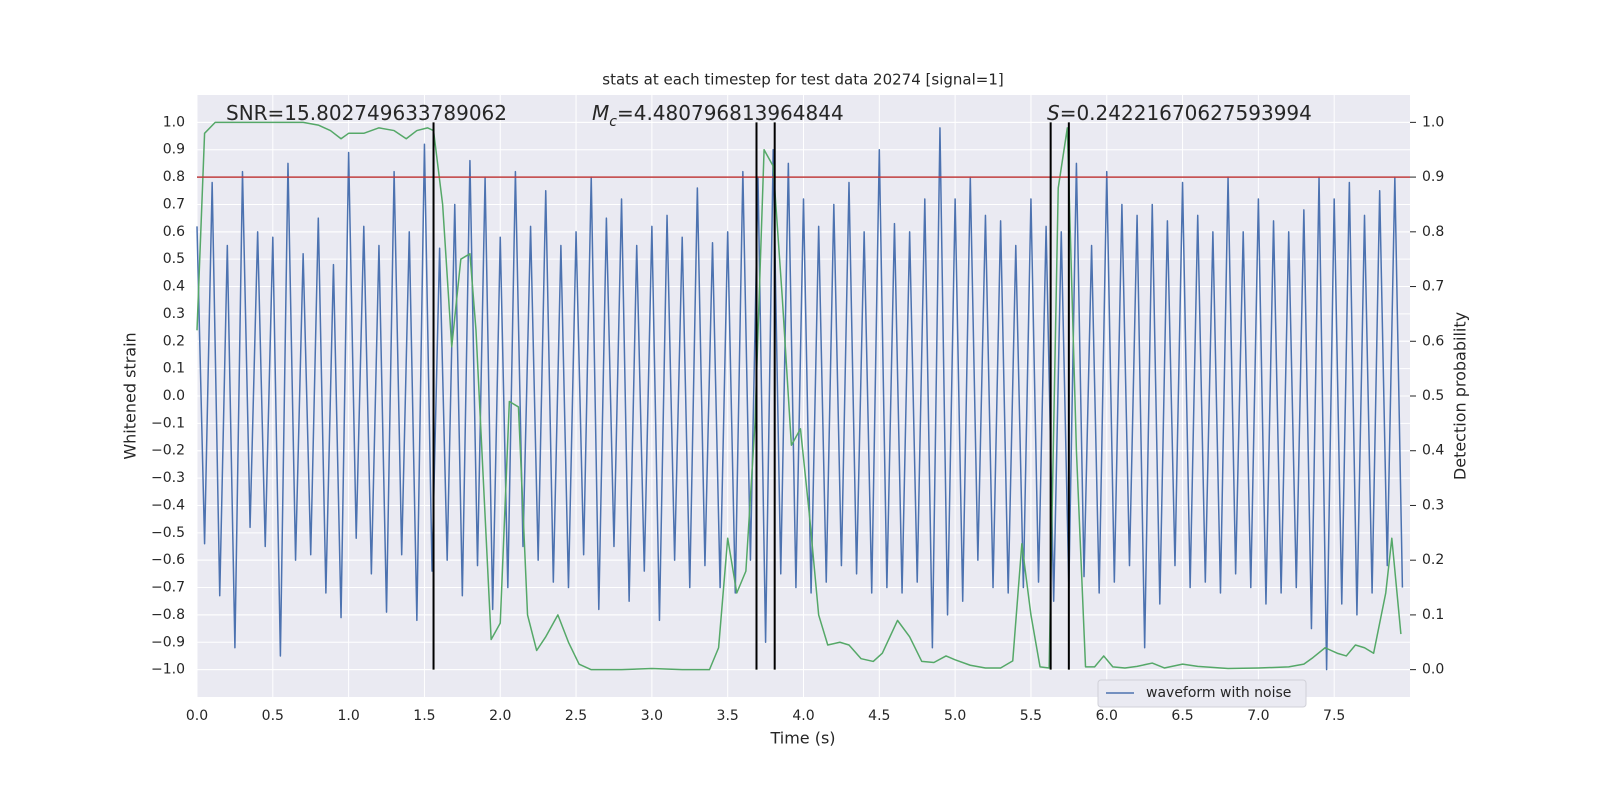 The width and height of the screenshot is (1600, 800). What do you see at coordinates (1334, 716) in the screenshot?
I see `x-tick-label: 7.5` at bounding box center [1334, 716].